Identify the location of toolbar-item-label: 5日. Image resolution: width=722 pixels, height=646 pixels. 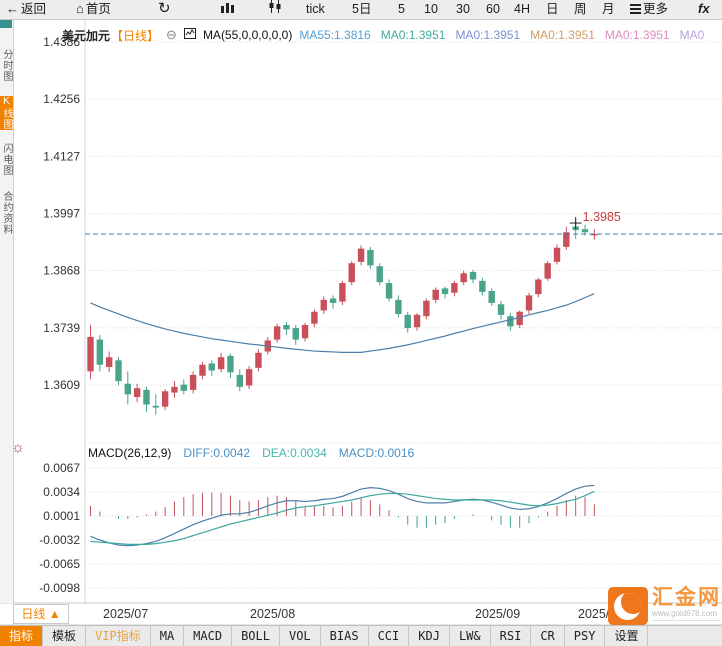
(362, 9).